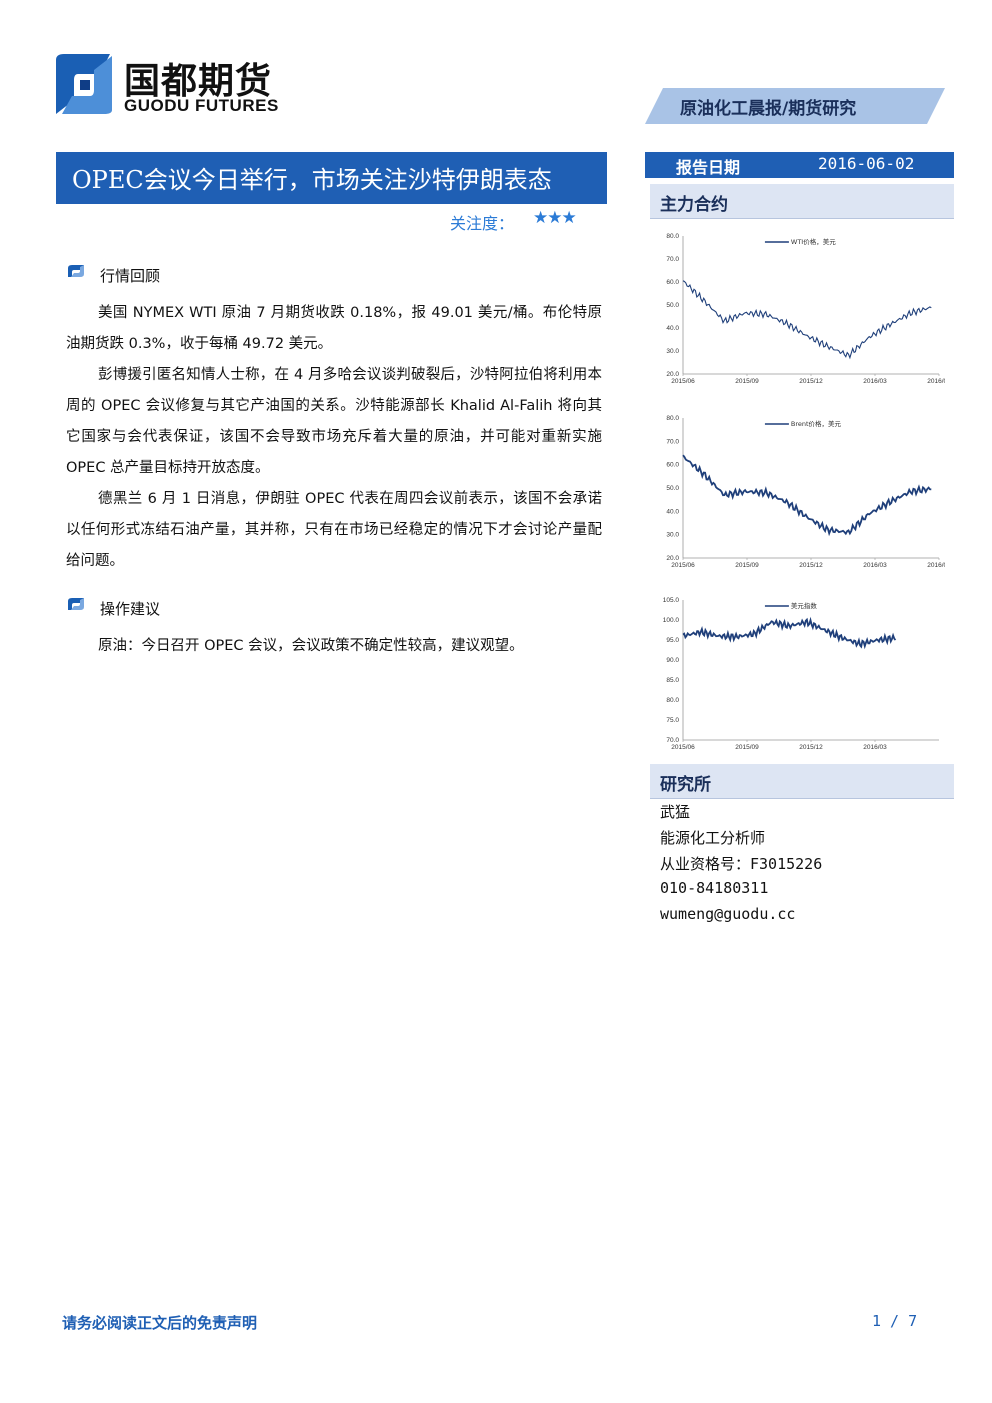 The height and width of the screenshot is (1403, 992). Describe the element at coordinates (802, 201) in the screenshot. I see `contracts-heading-bar` at that location.